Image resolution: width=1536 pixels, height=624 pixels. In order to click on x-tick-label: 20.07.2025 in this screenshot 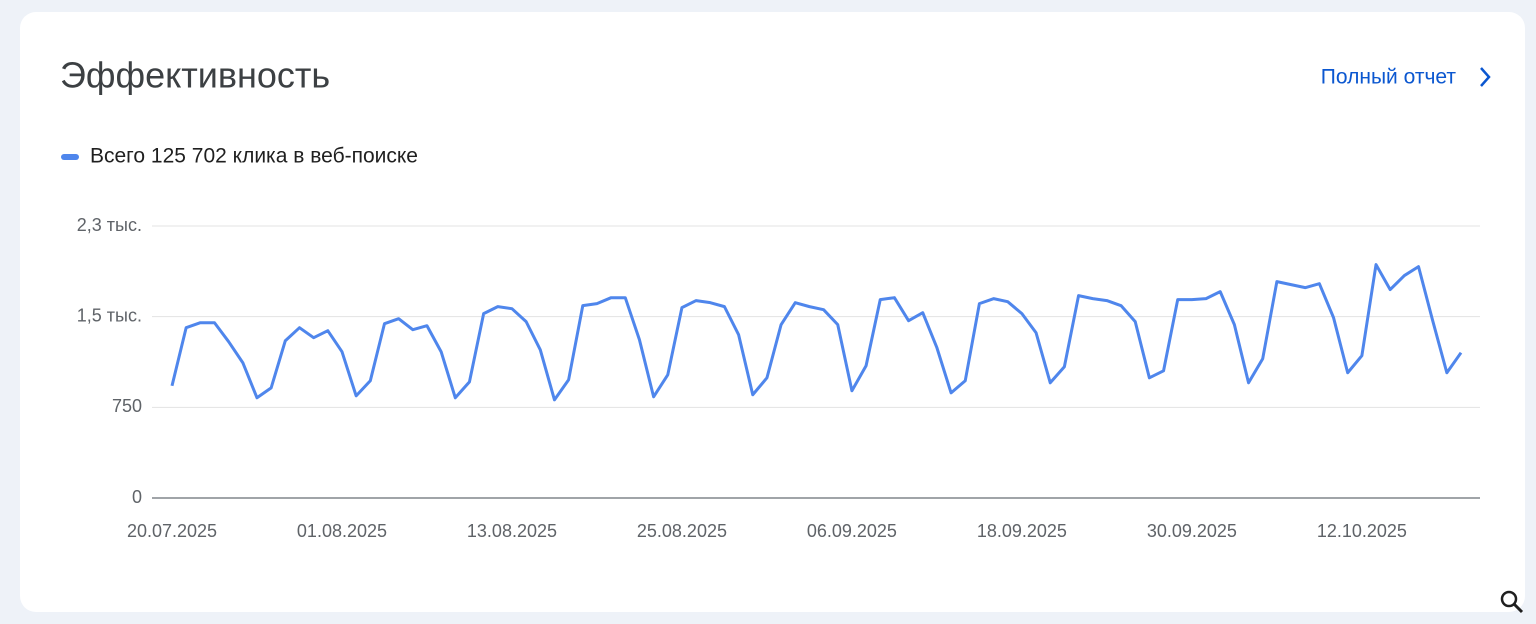, I will do `click(172, 531)`.